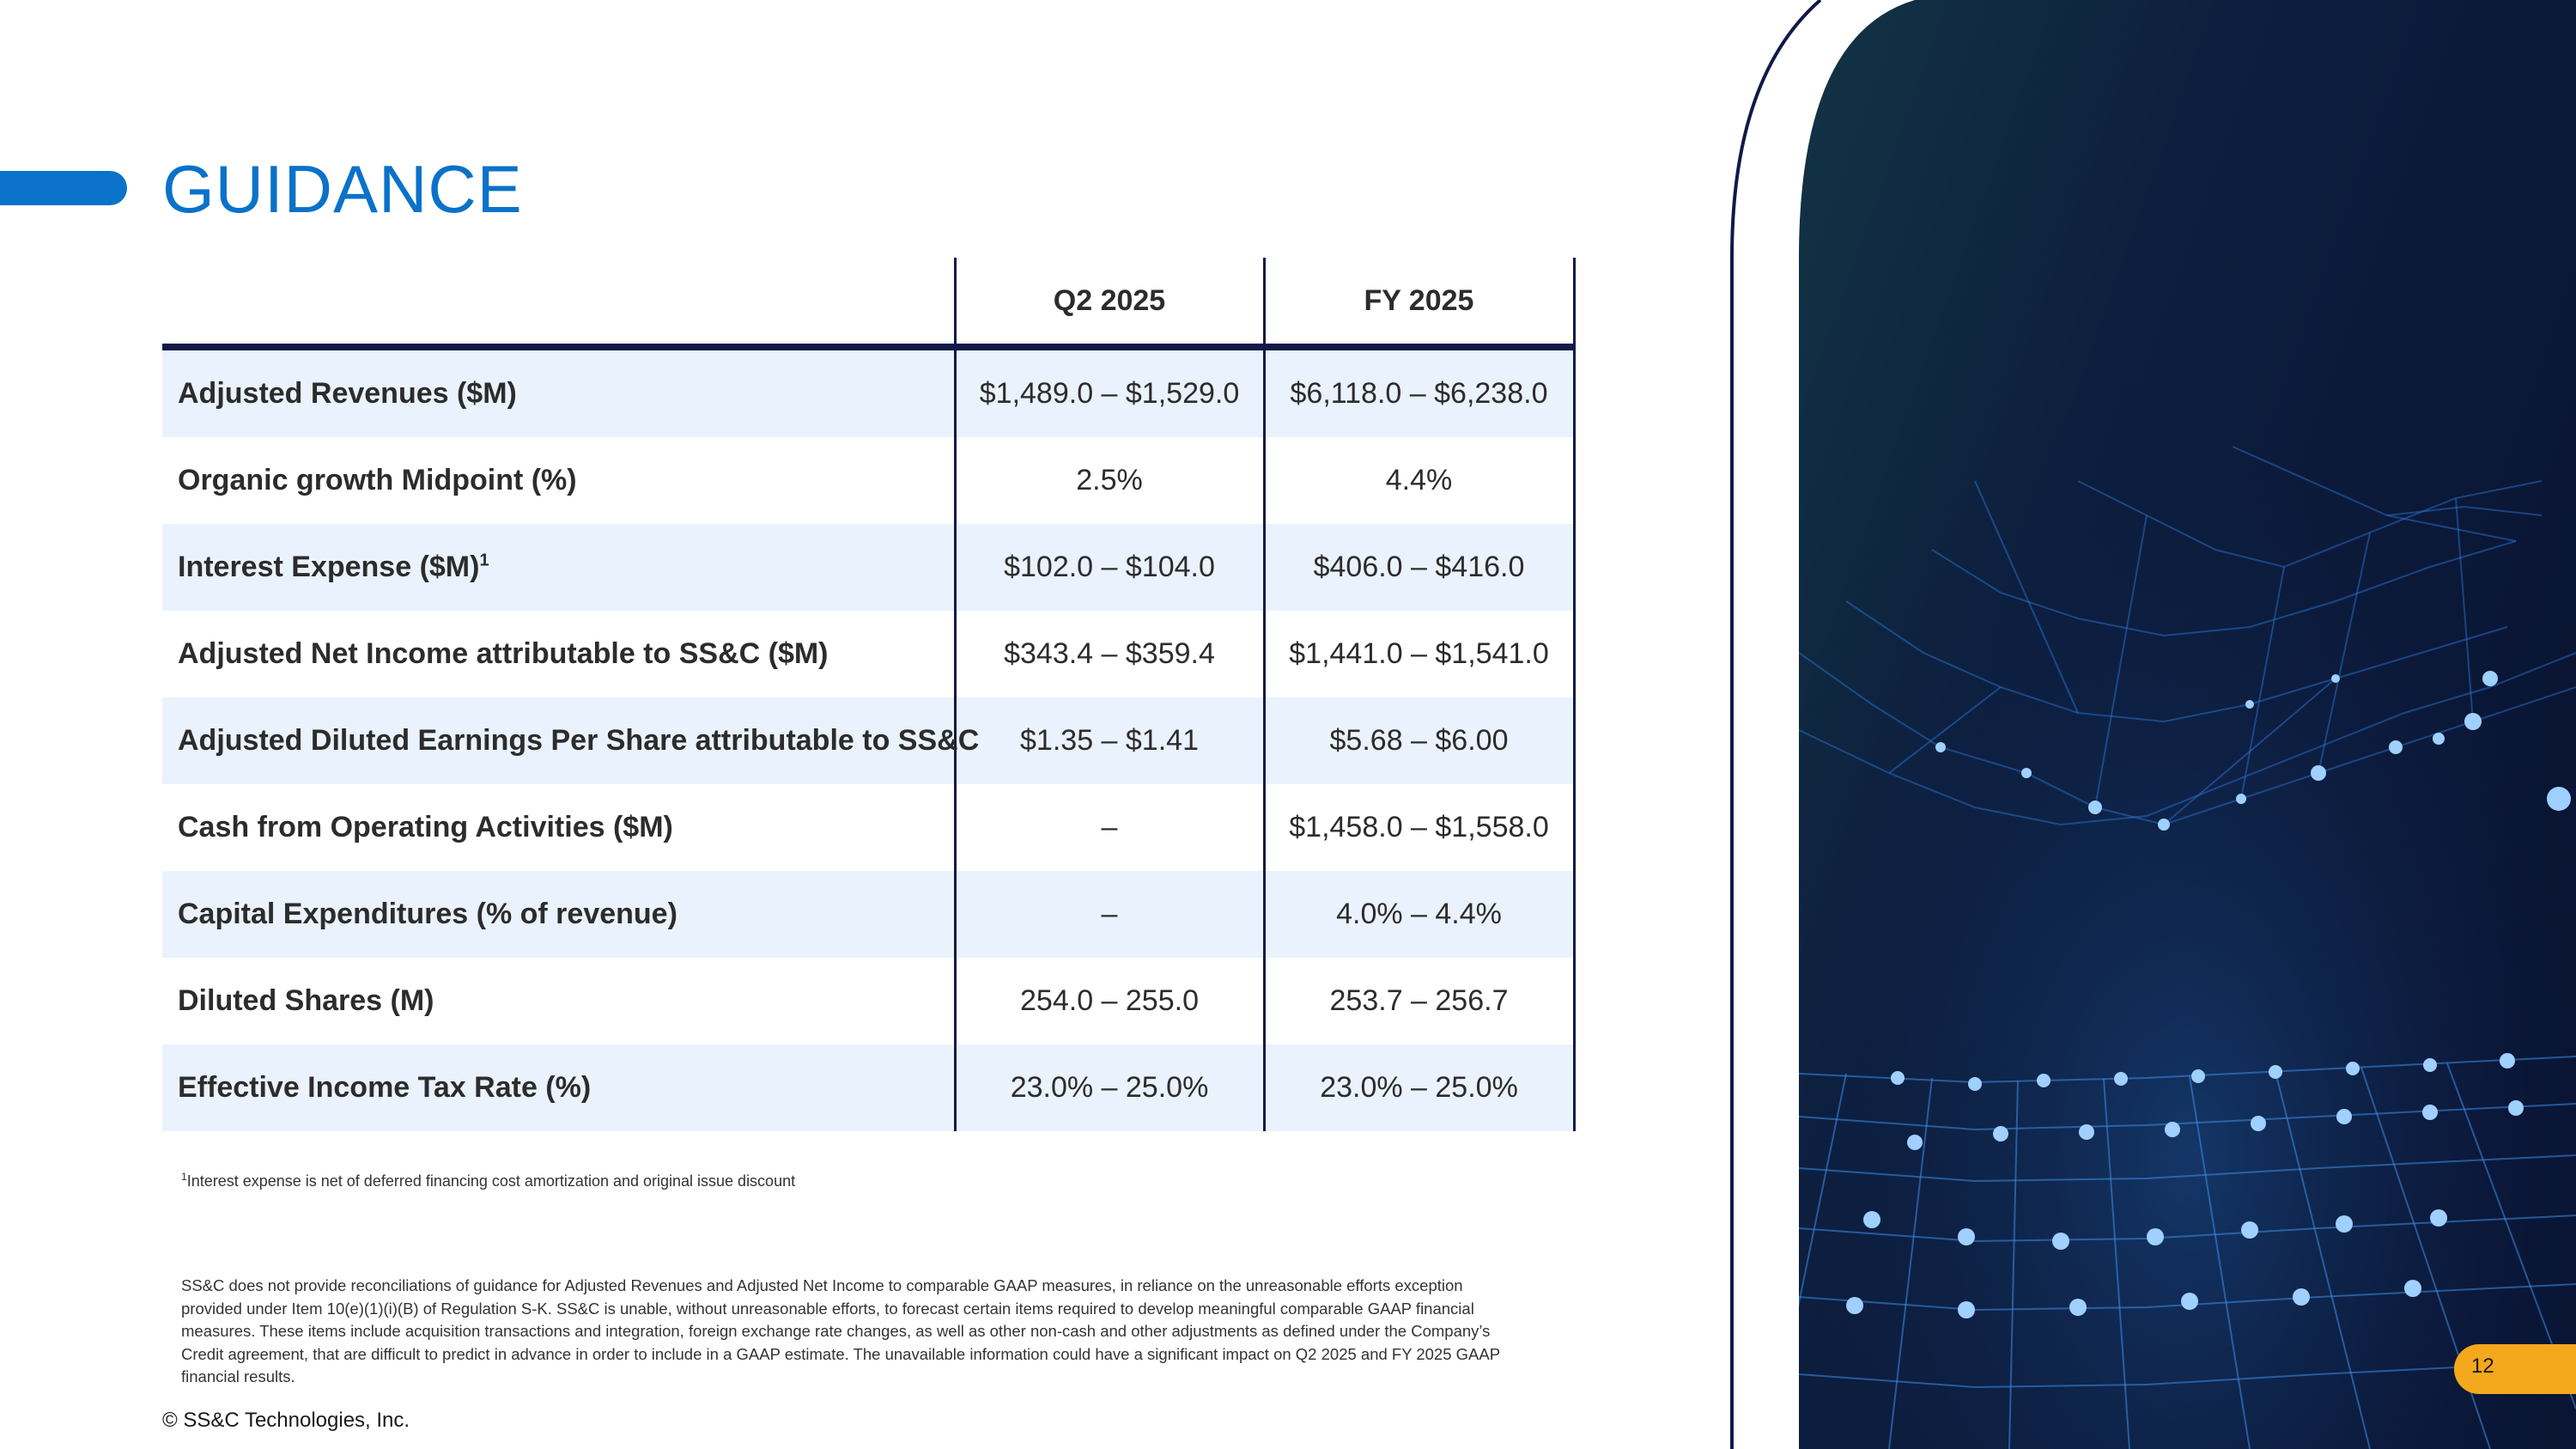 The width and height of the screenshot is (2576, 1449). Describe the element at coordinates (1420, 567) in the screenshot. I see `row-fy-value: $406.0 – $416.0` at that location.